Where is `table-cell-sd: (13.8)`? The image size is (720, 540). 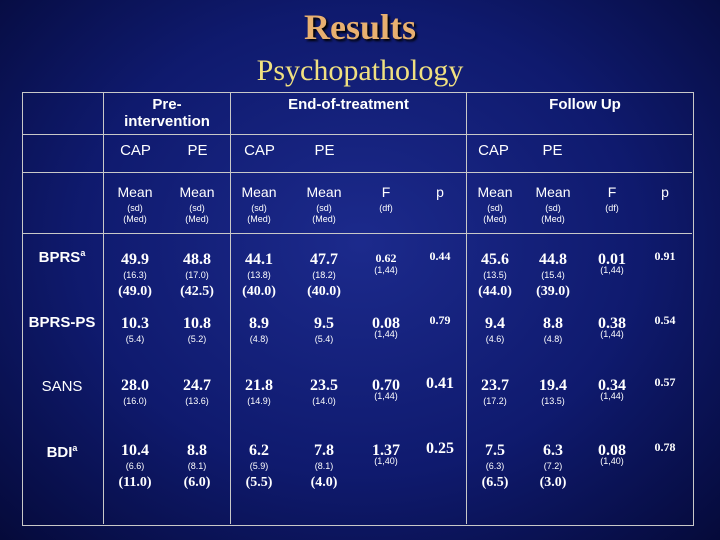
table-cell-sd: (13.8) is located at coordinates (259, 275).